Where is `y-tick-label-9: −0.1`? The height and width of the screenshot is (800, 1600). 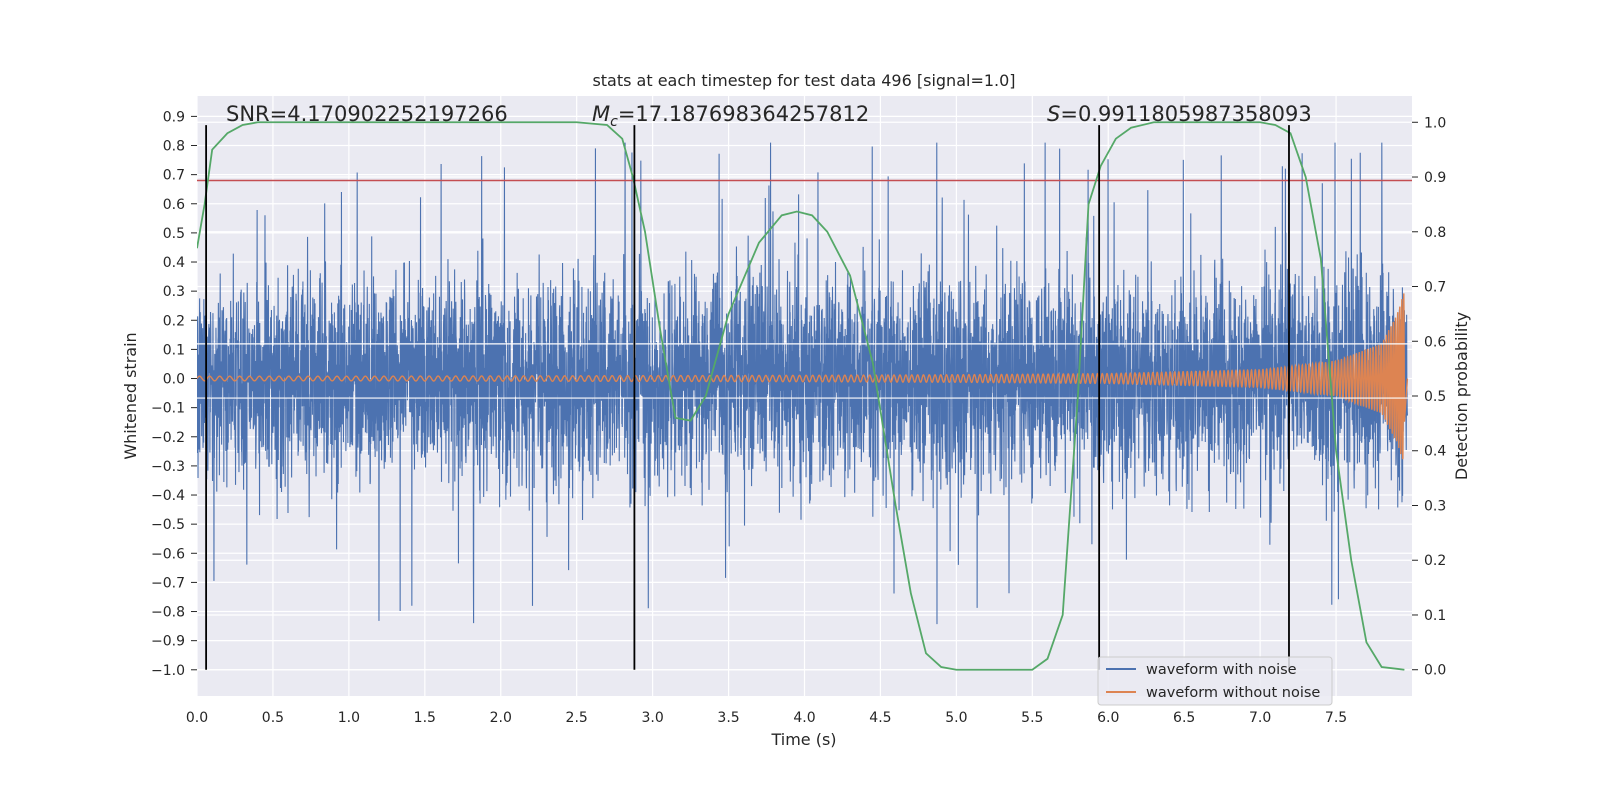
y-tick-label-9: −0.1 is located at coordinates (168, 409).